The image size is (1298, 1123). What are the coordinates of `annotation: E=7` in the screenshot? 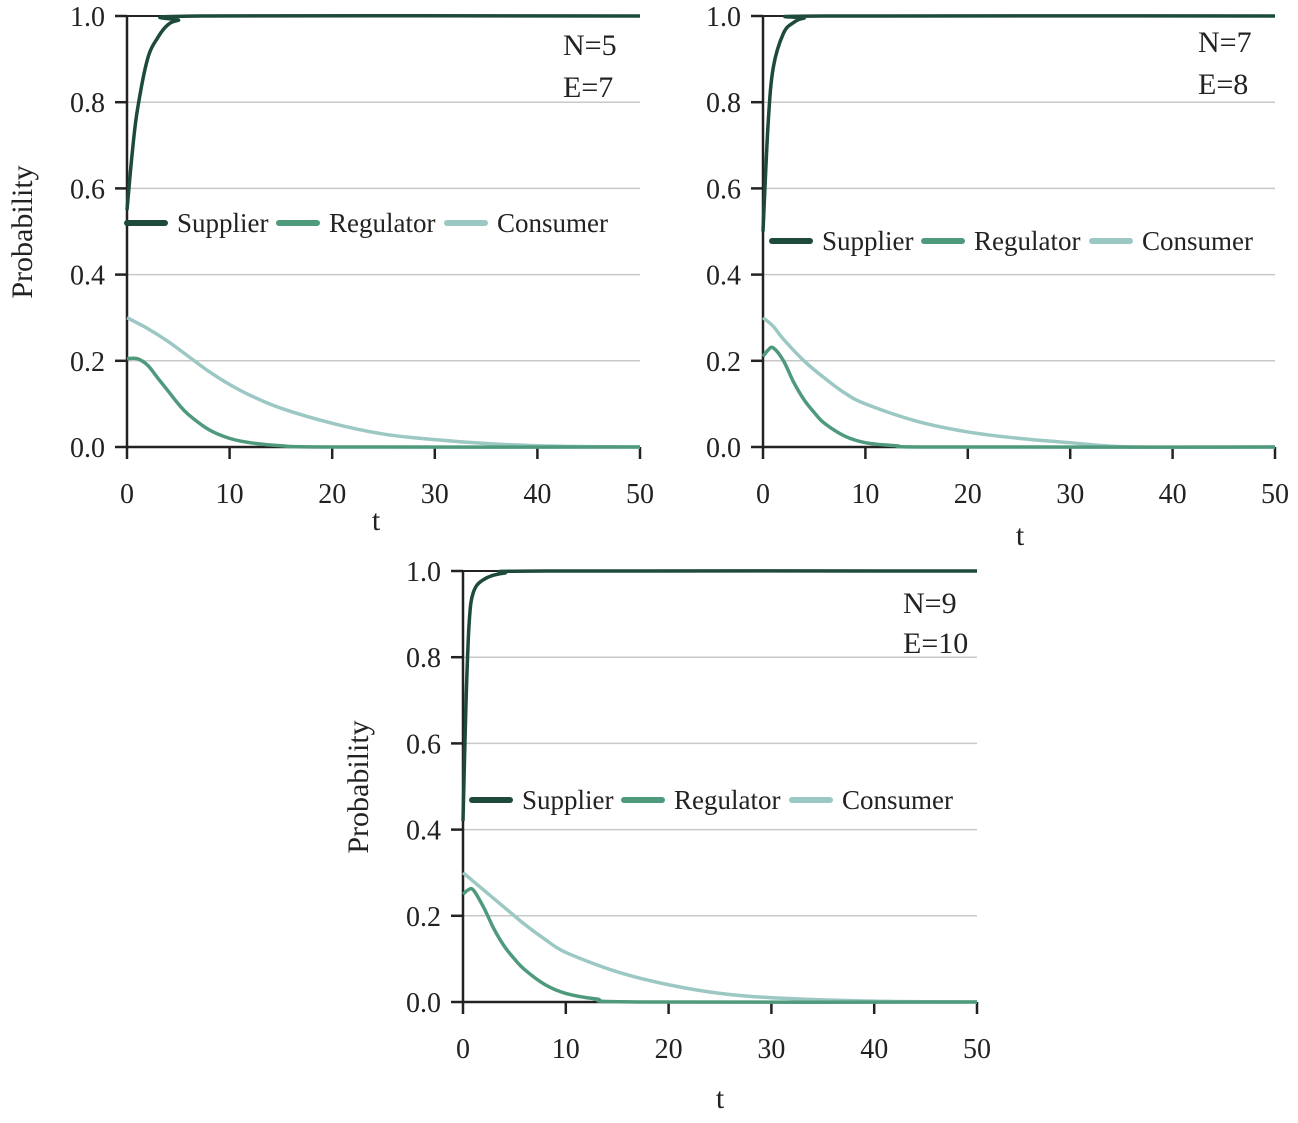 It's located at (588, 87).